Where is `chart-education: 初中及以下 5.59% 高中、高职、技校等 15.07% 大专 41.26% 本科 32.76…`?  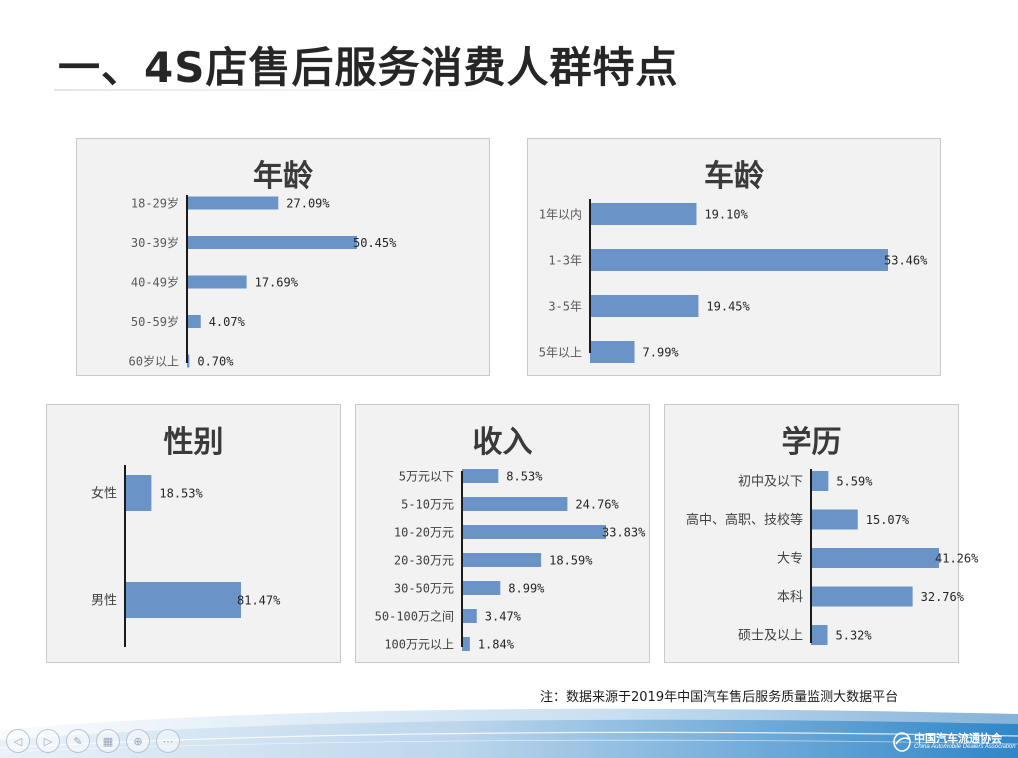 chart-education: 初中及以下 5.59% 高中、高职、技校等 15.07% 大专 41.26% 本科 32.76… is located at coordinates (832, 557).